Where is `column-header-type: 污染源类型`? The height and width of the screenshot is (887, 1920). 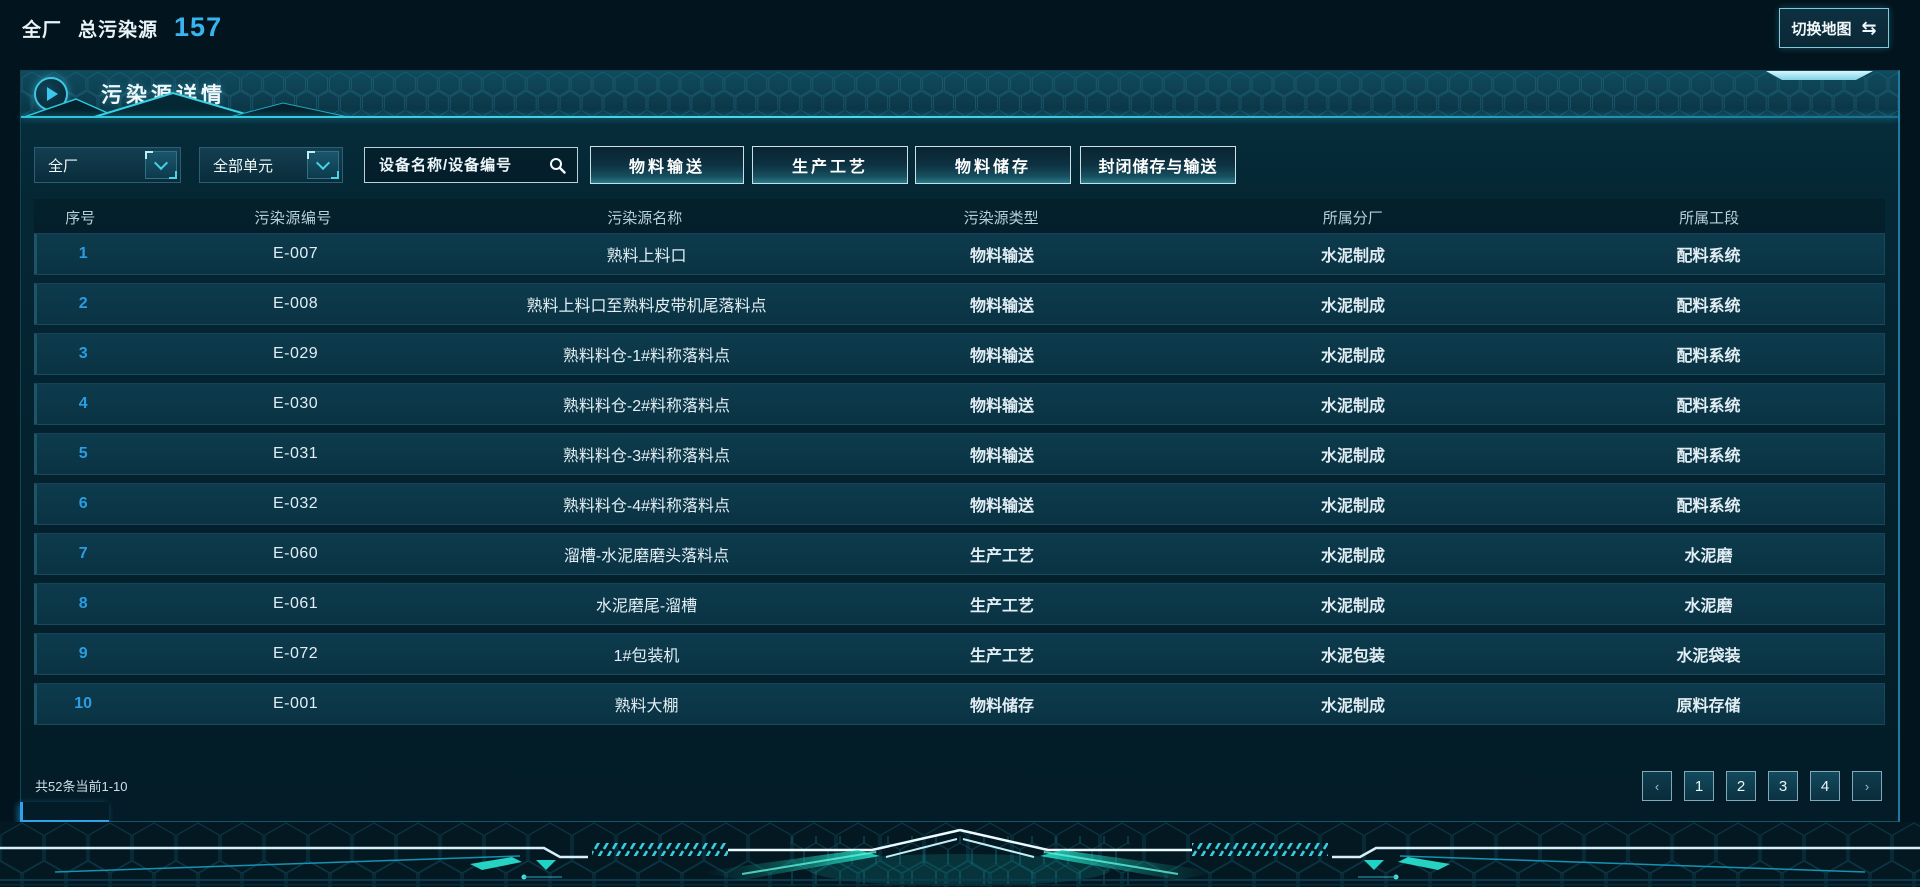 column-header-type: 污染源类型 is located at coordinates (1001, 218).